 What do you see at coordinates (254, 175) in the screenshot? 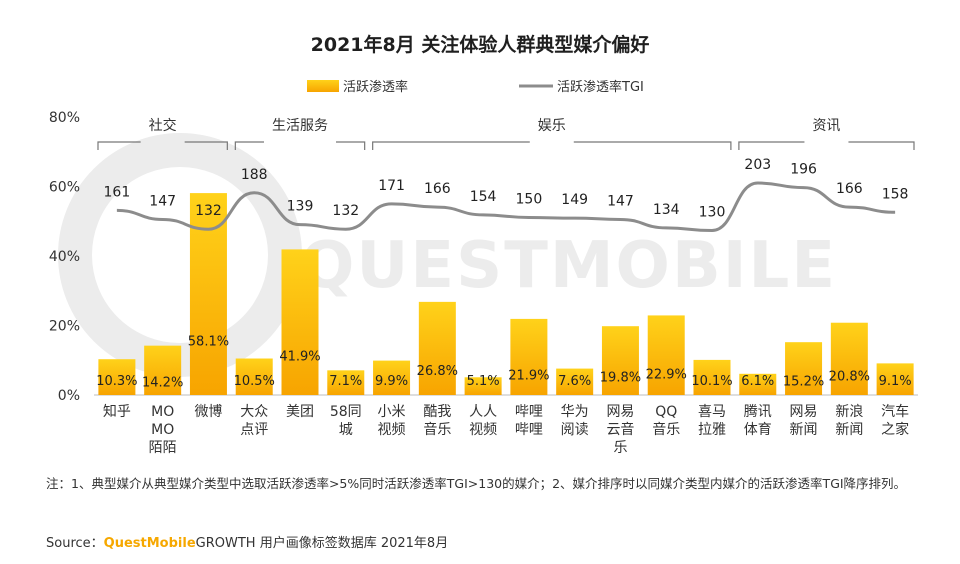
I see `tgi-value-label: 188` at bounding box center [254, 175].